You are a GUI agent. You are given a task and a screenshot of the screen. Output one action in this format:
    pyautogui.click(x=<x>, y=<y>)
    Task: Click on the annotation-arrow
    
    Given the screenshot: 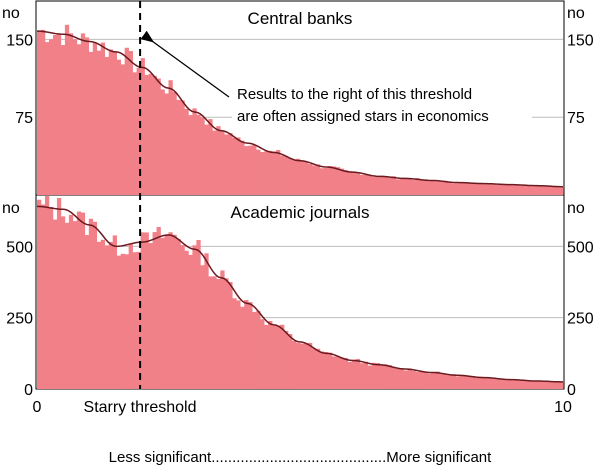 What is the action you would take?
    pyautogui.click(x=185, y=64)
    